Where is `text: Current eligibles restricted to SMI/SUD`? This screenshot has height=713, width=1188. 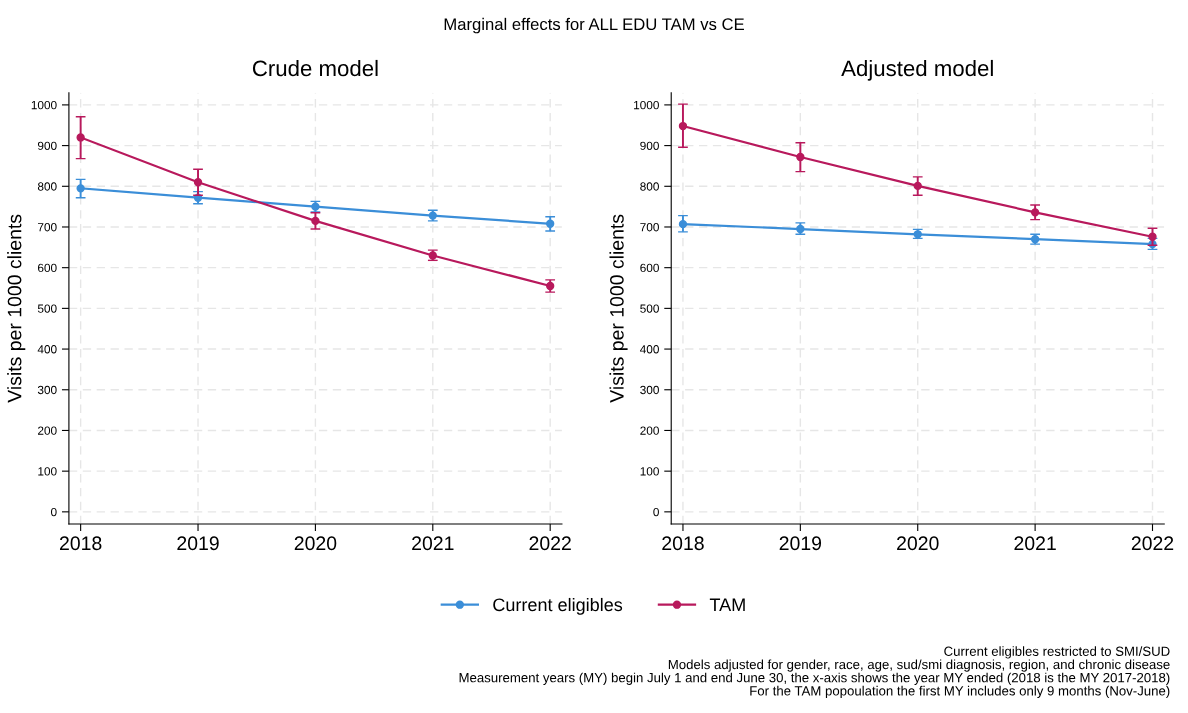
text: Current eligibles restricted to SMI/SUD is located at coordinates (1057, 652).